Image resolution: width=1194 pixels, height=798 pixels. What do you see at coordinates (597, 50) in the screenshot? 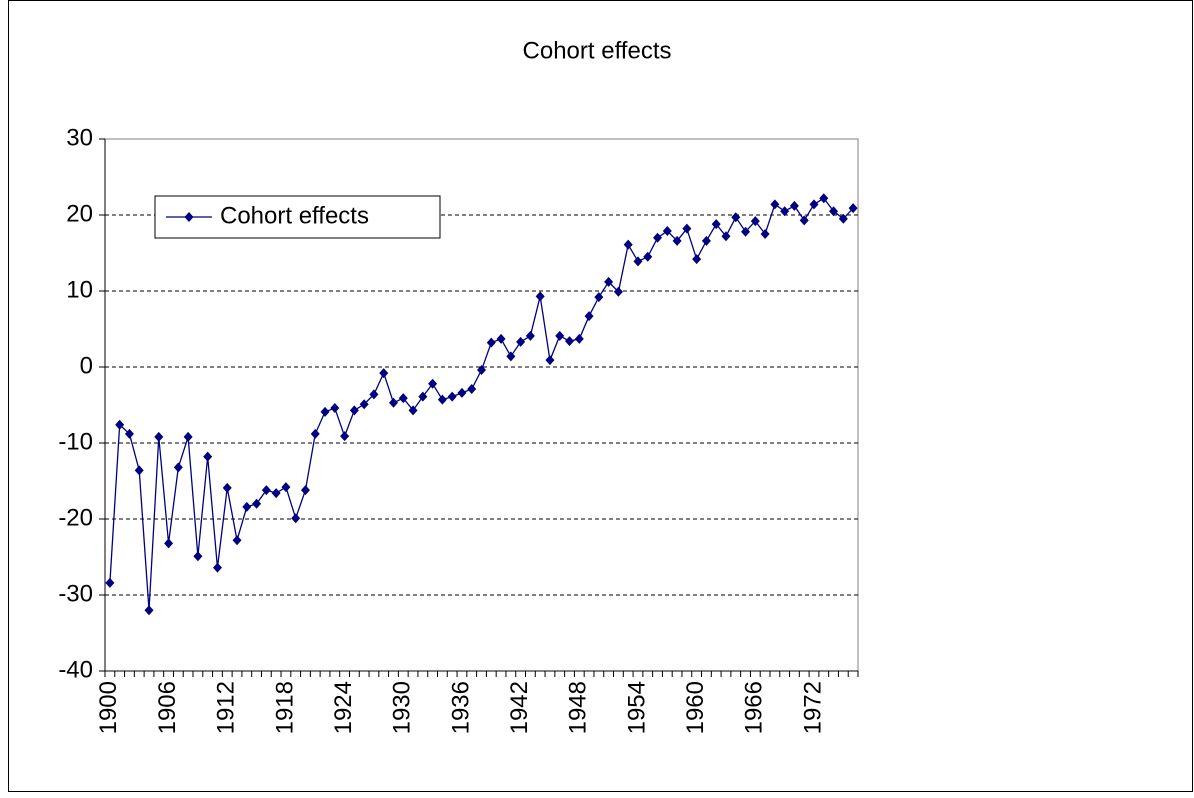
I see `chart-title: Cohort effects` at bounding box center [597, 50].